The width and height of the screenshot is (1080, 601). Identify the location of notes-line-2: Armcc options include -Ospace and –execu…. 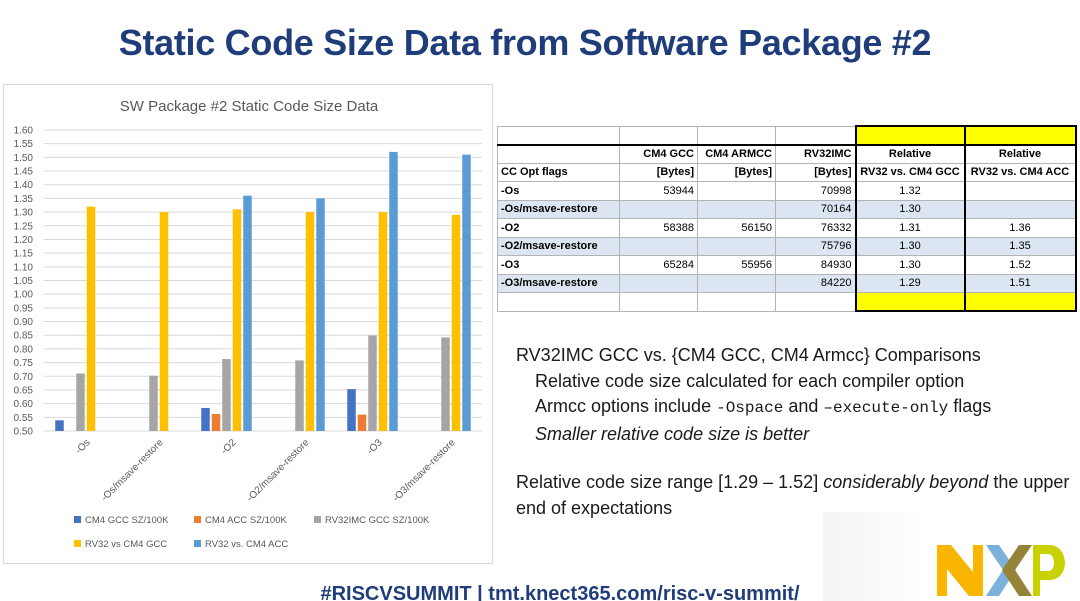
(796, 408).